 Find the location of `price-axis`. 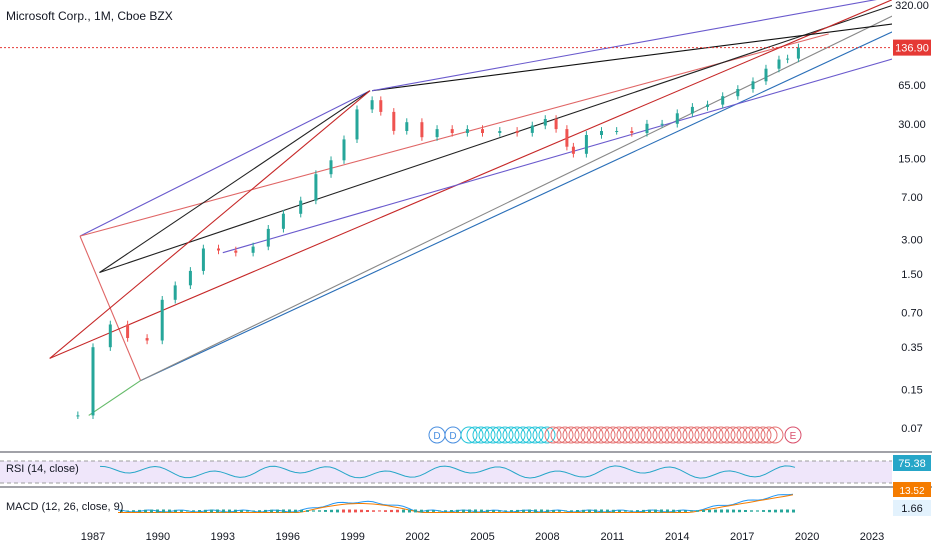

price-axis is located at coordinates (912, 265).